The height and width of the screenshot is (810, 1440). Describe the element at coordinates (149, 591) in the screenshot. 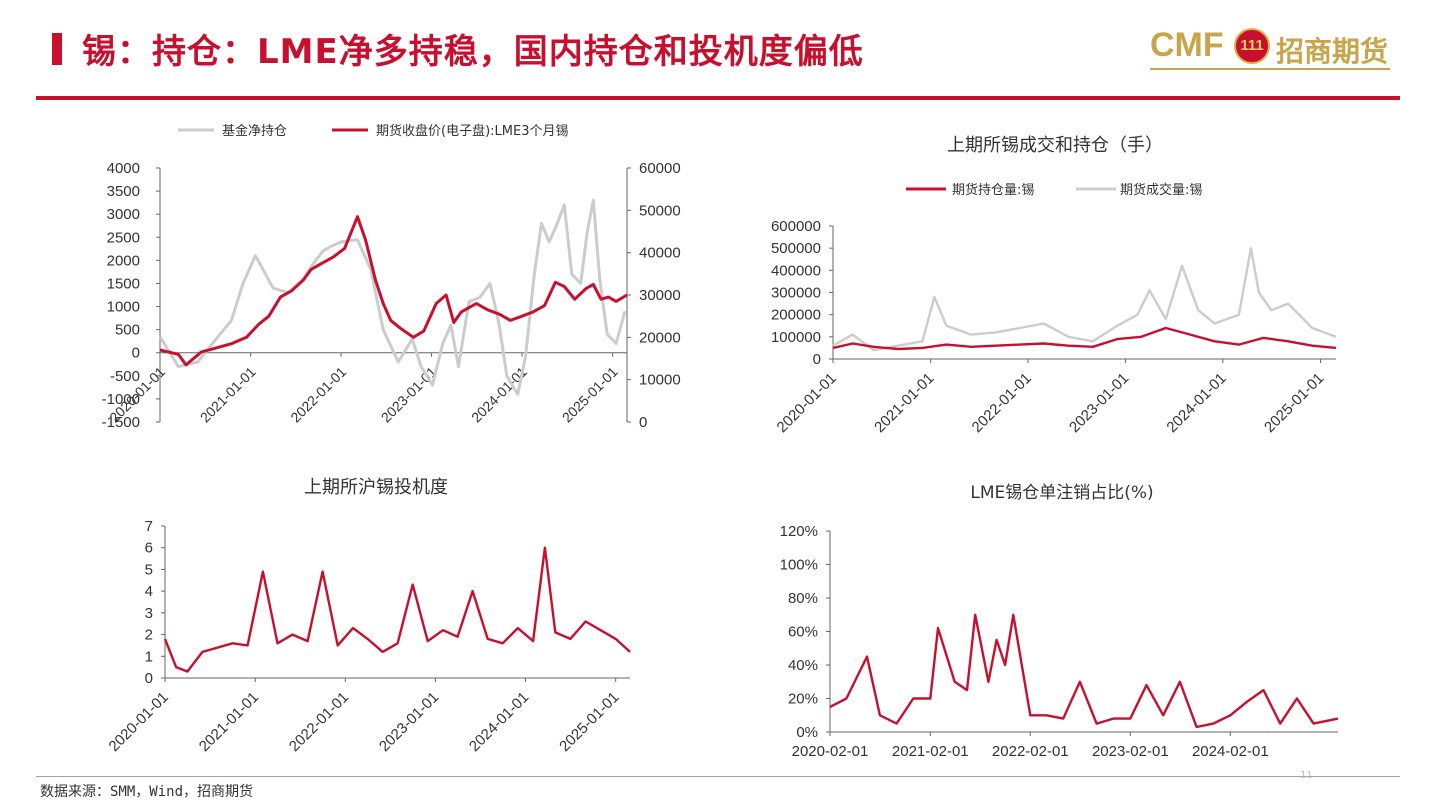

I see `c3-y-tick-label: 4` at that location.